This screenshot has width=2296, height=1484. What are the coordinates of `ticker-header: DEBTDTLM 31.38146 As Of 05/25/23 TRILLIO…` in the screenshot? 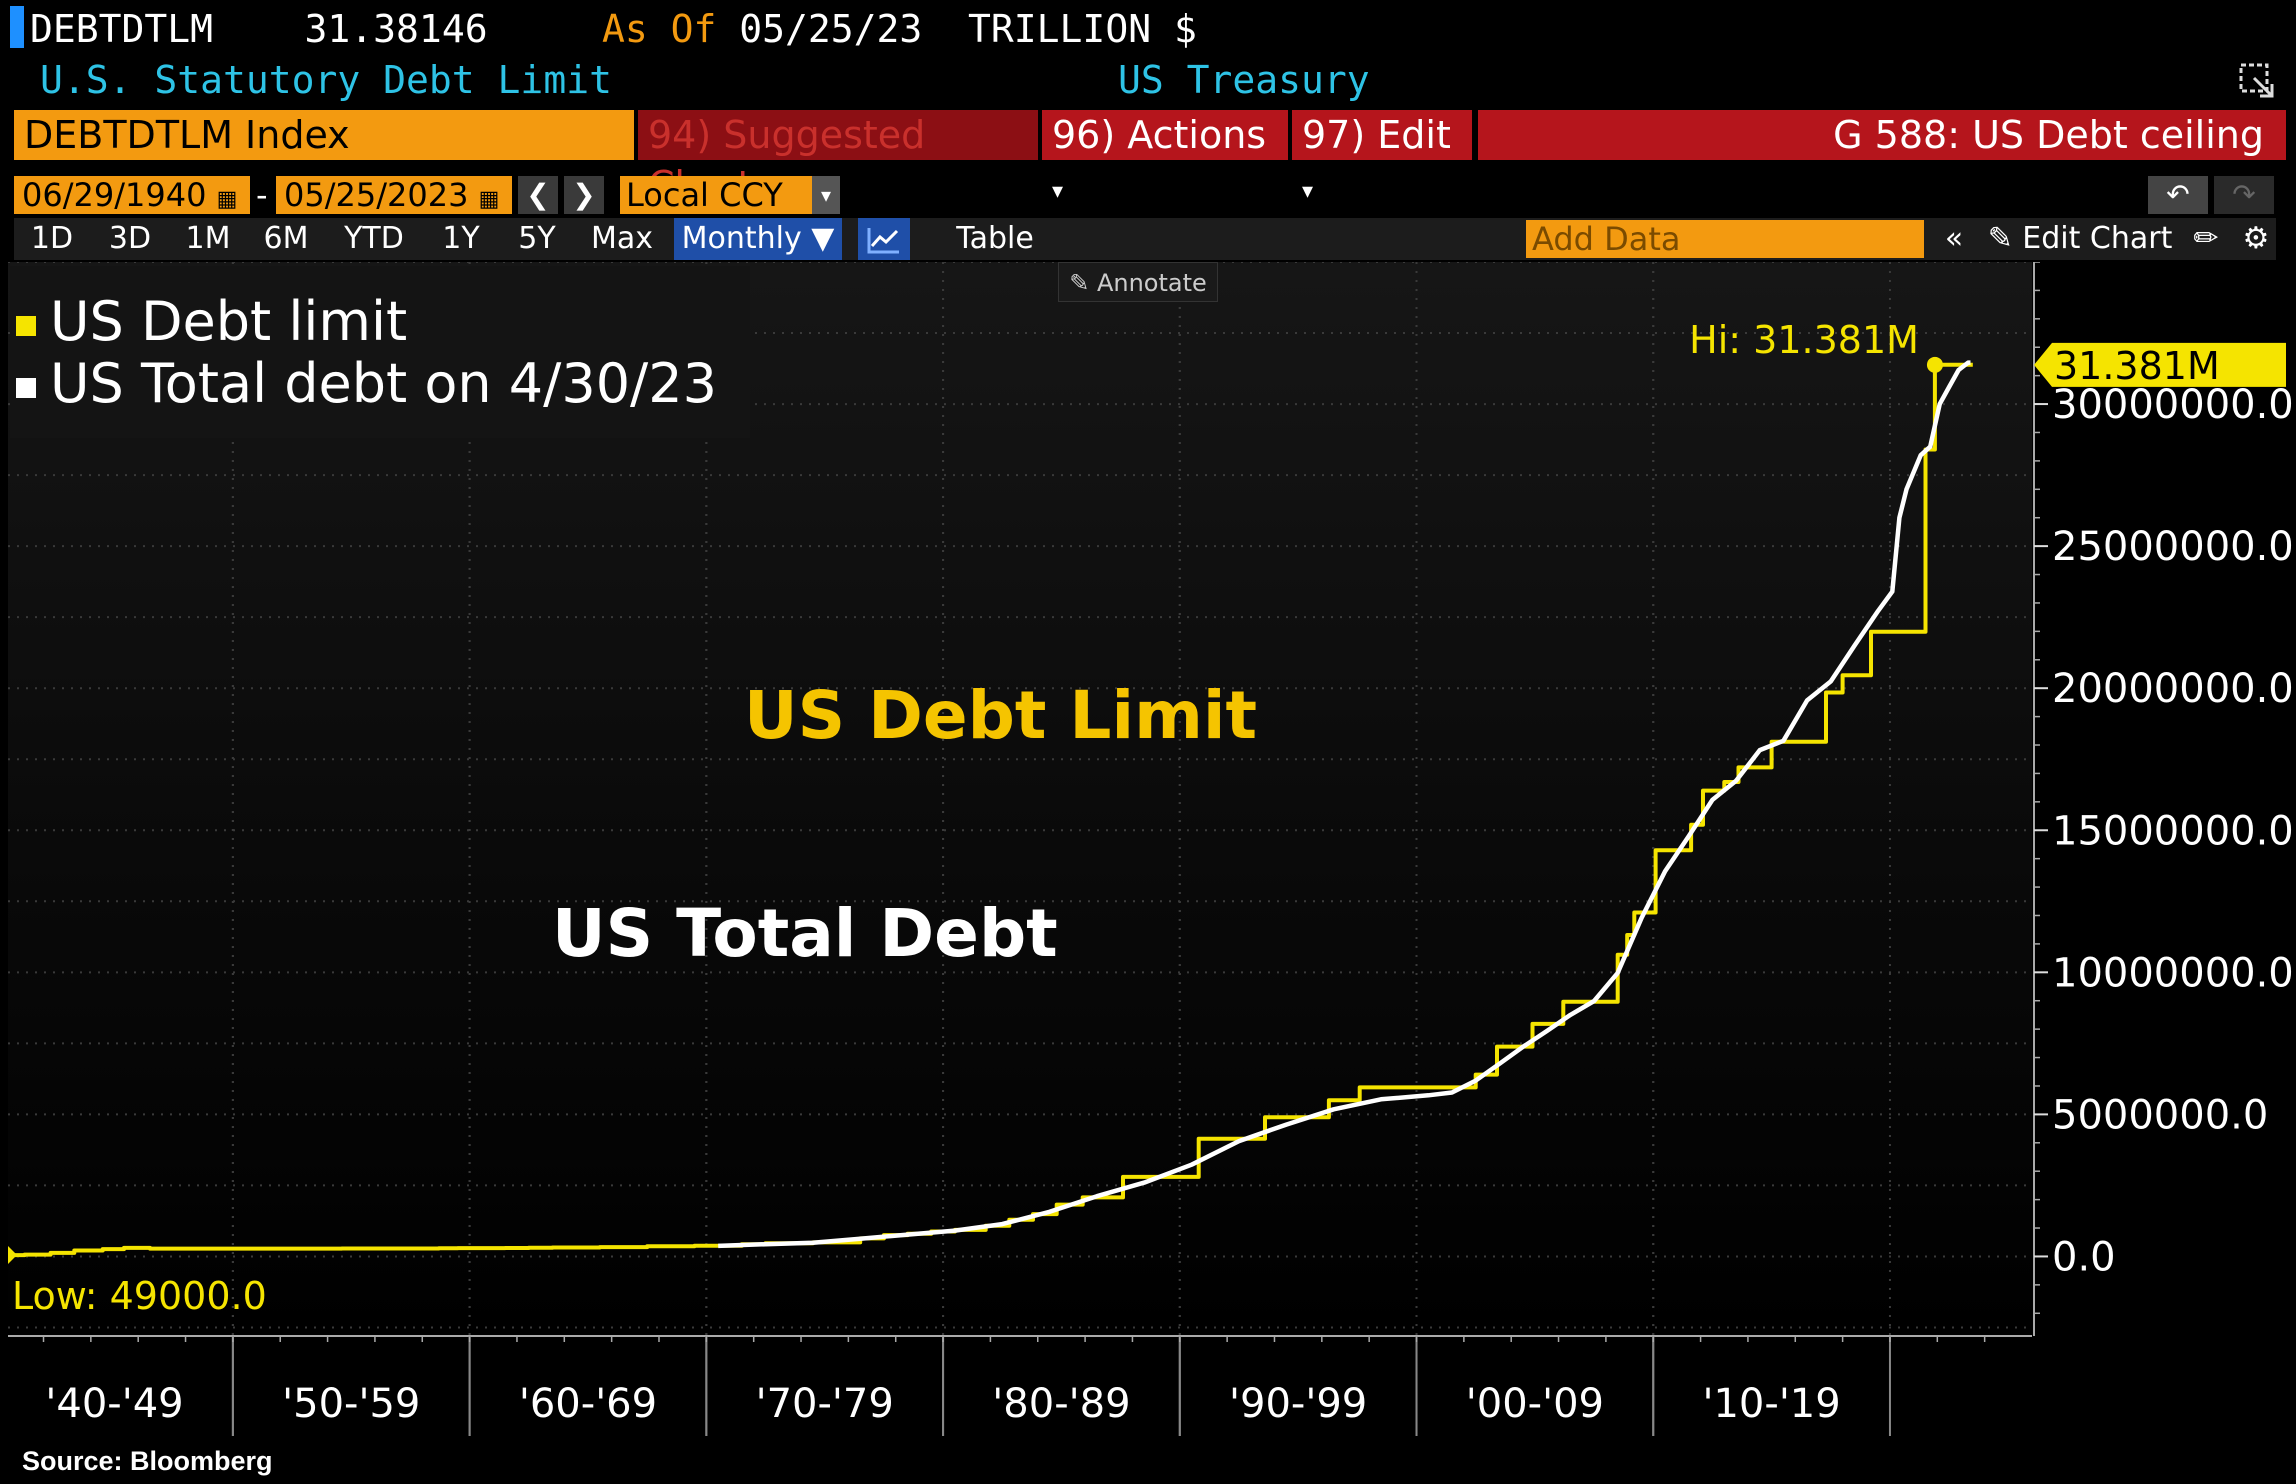 It's located at (603, 29).